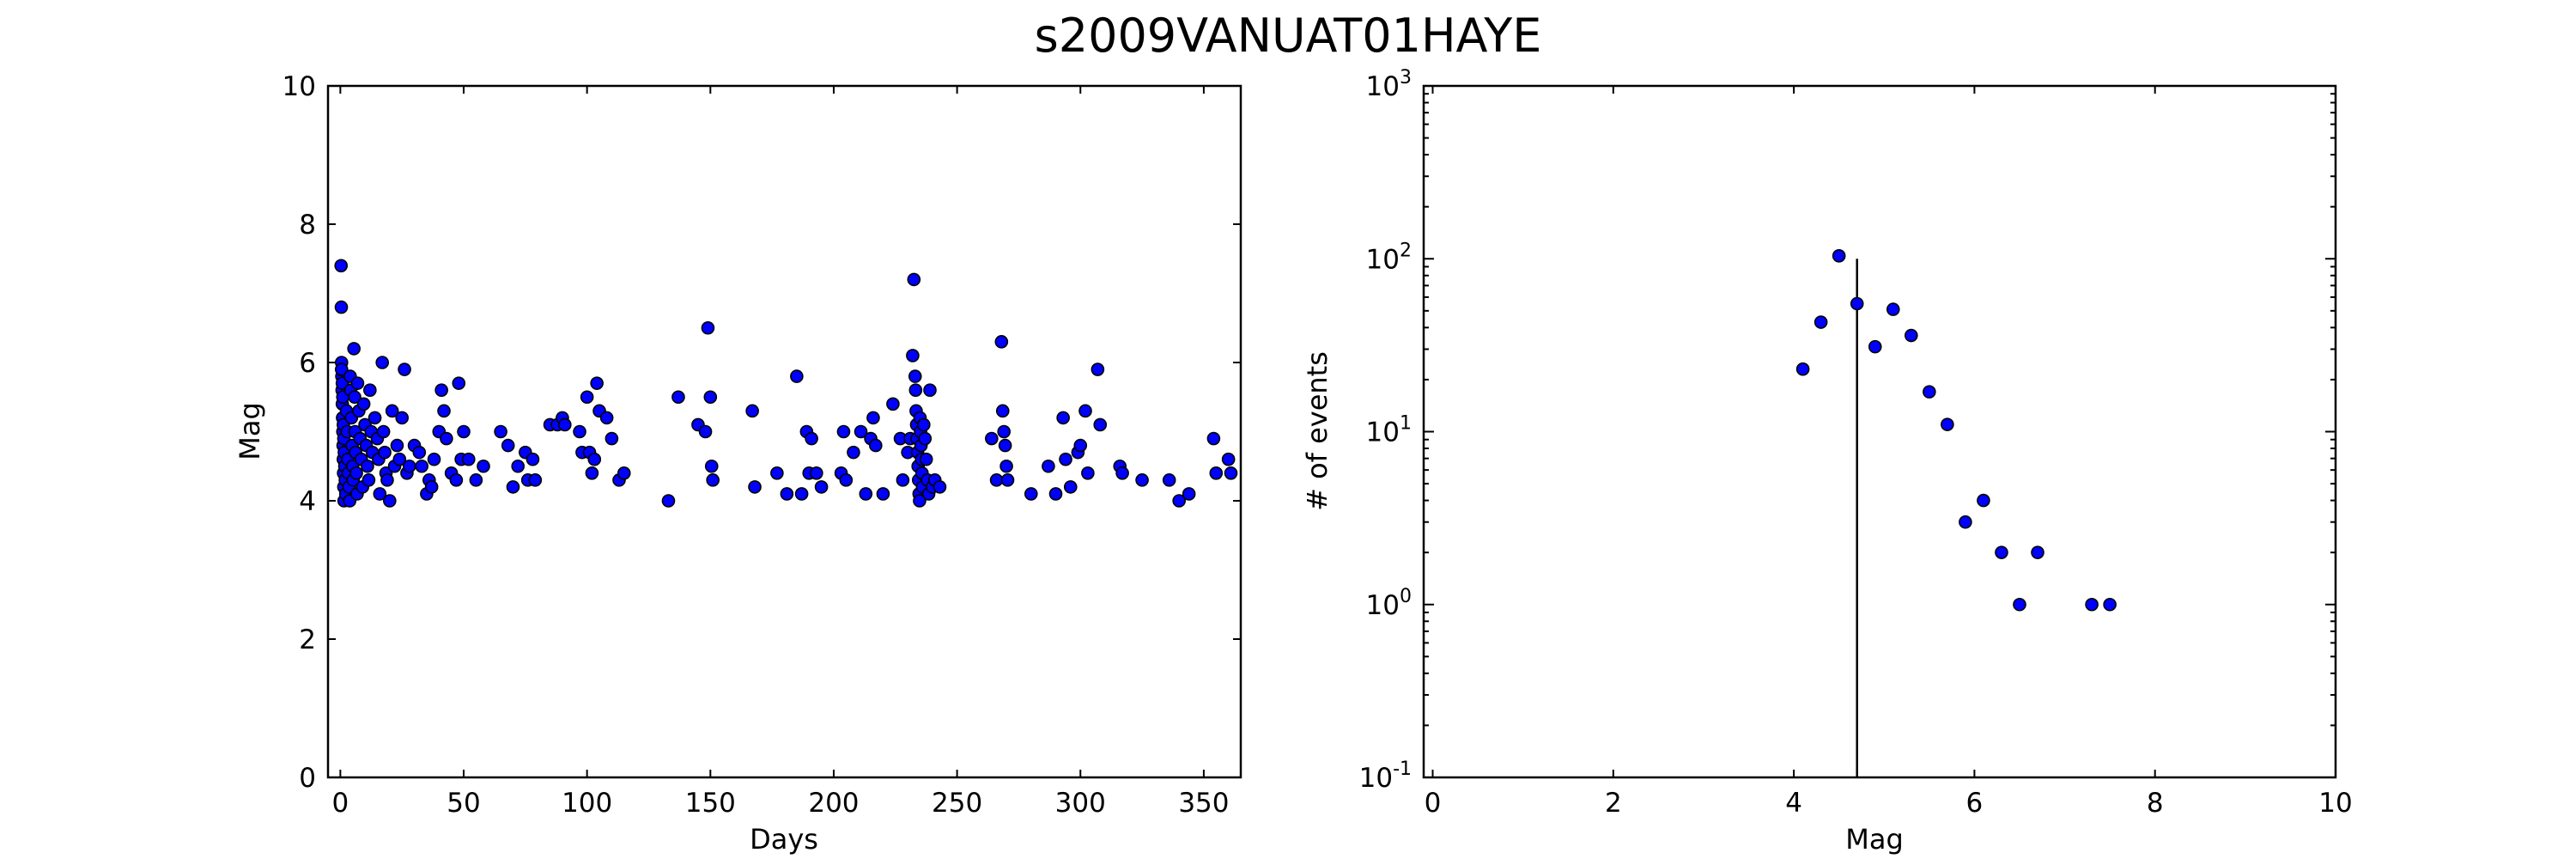  Describe the element at coordinates (2335, 804) in the screenshot. I see `x-tick-label: 10` at that location.